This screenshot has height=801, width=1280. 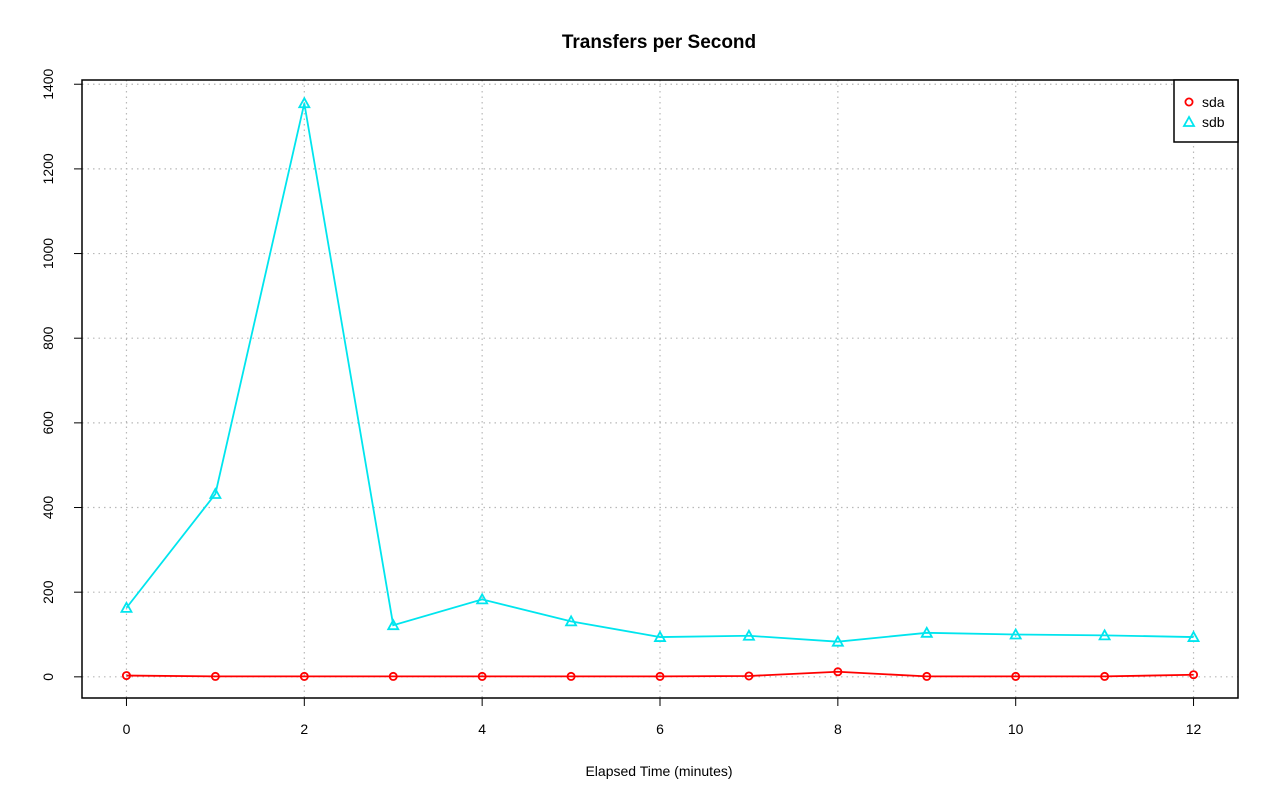 I want to click on x-tick-label: 12, so click(x=1194, y=729).